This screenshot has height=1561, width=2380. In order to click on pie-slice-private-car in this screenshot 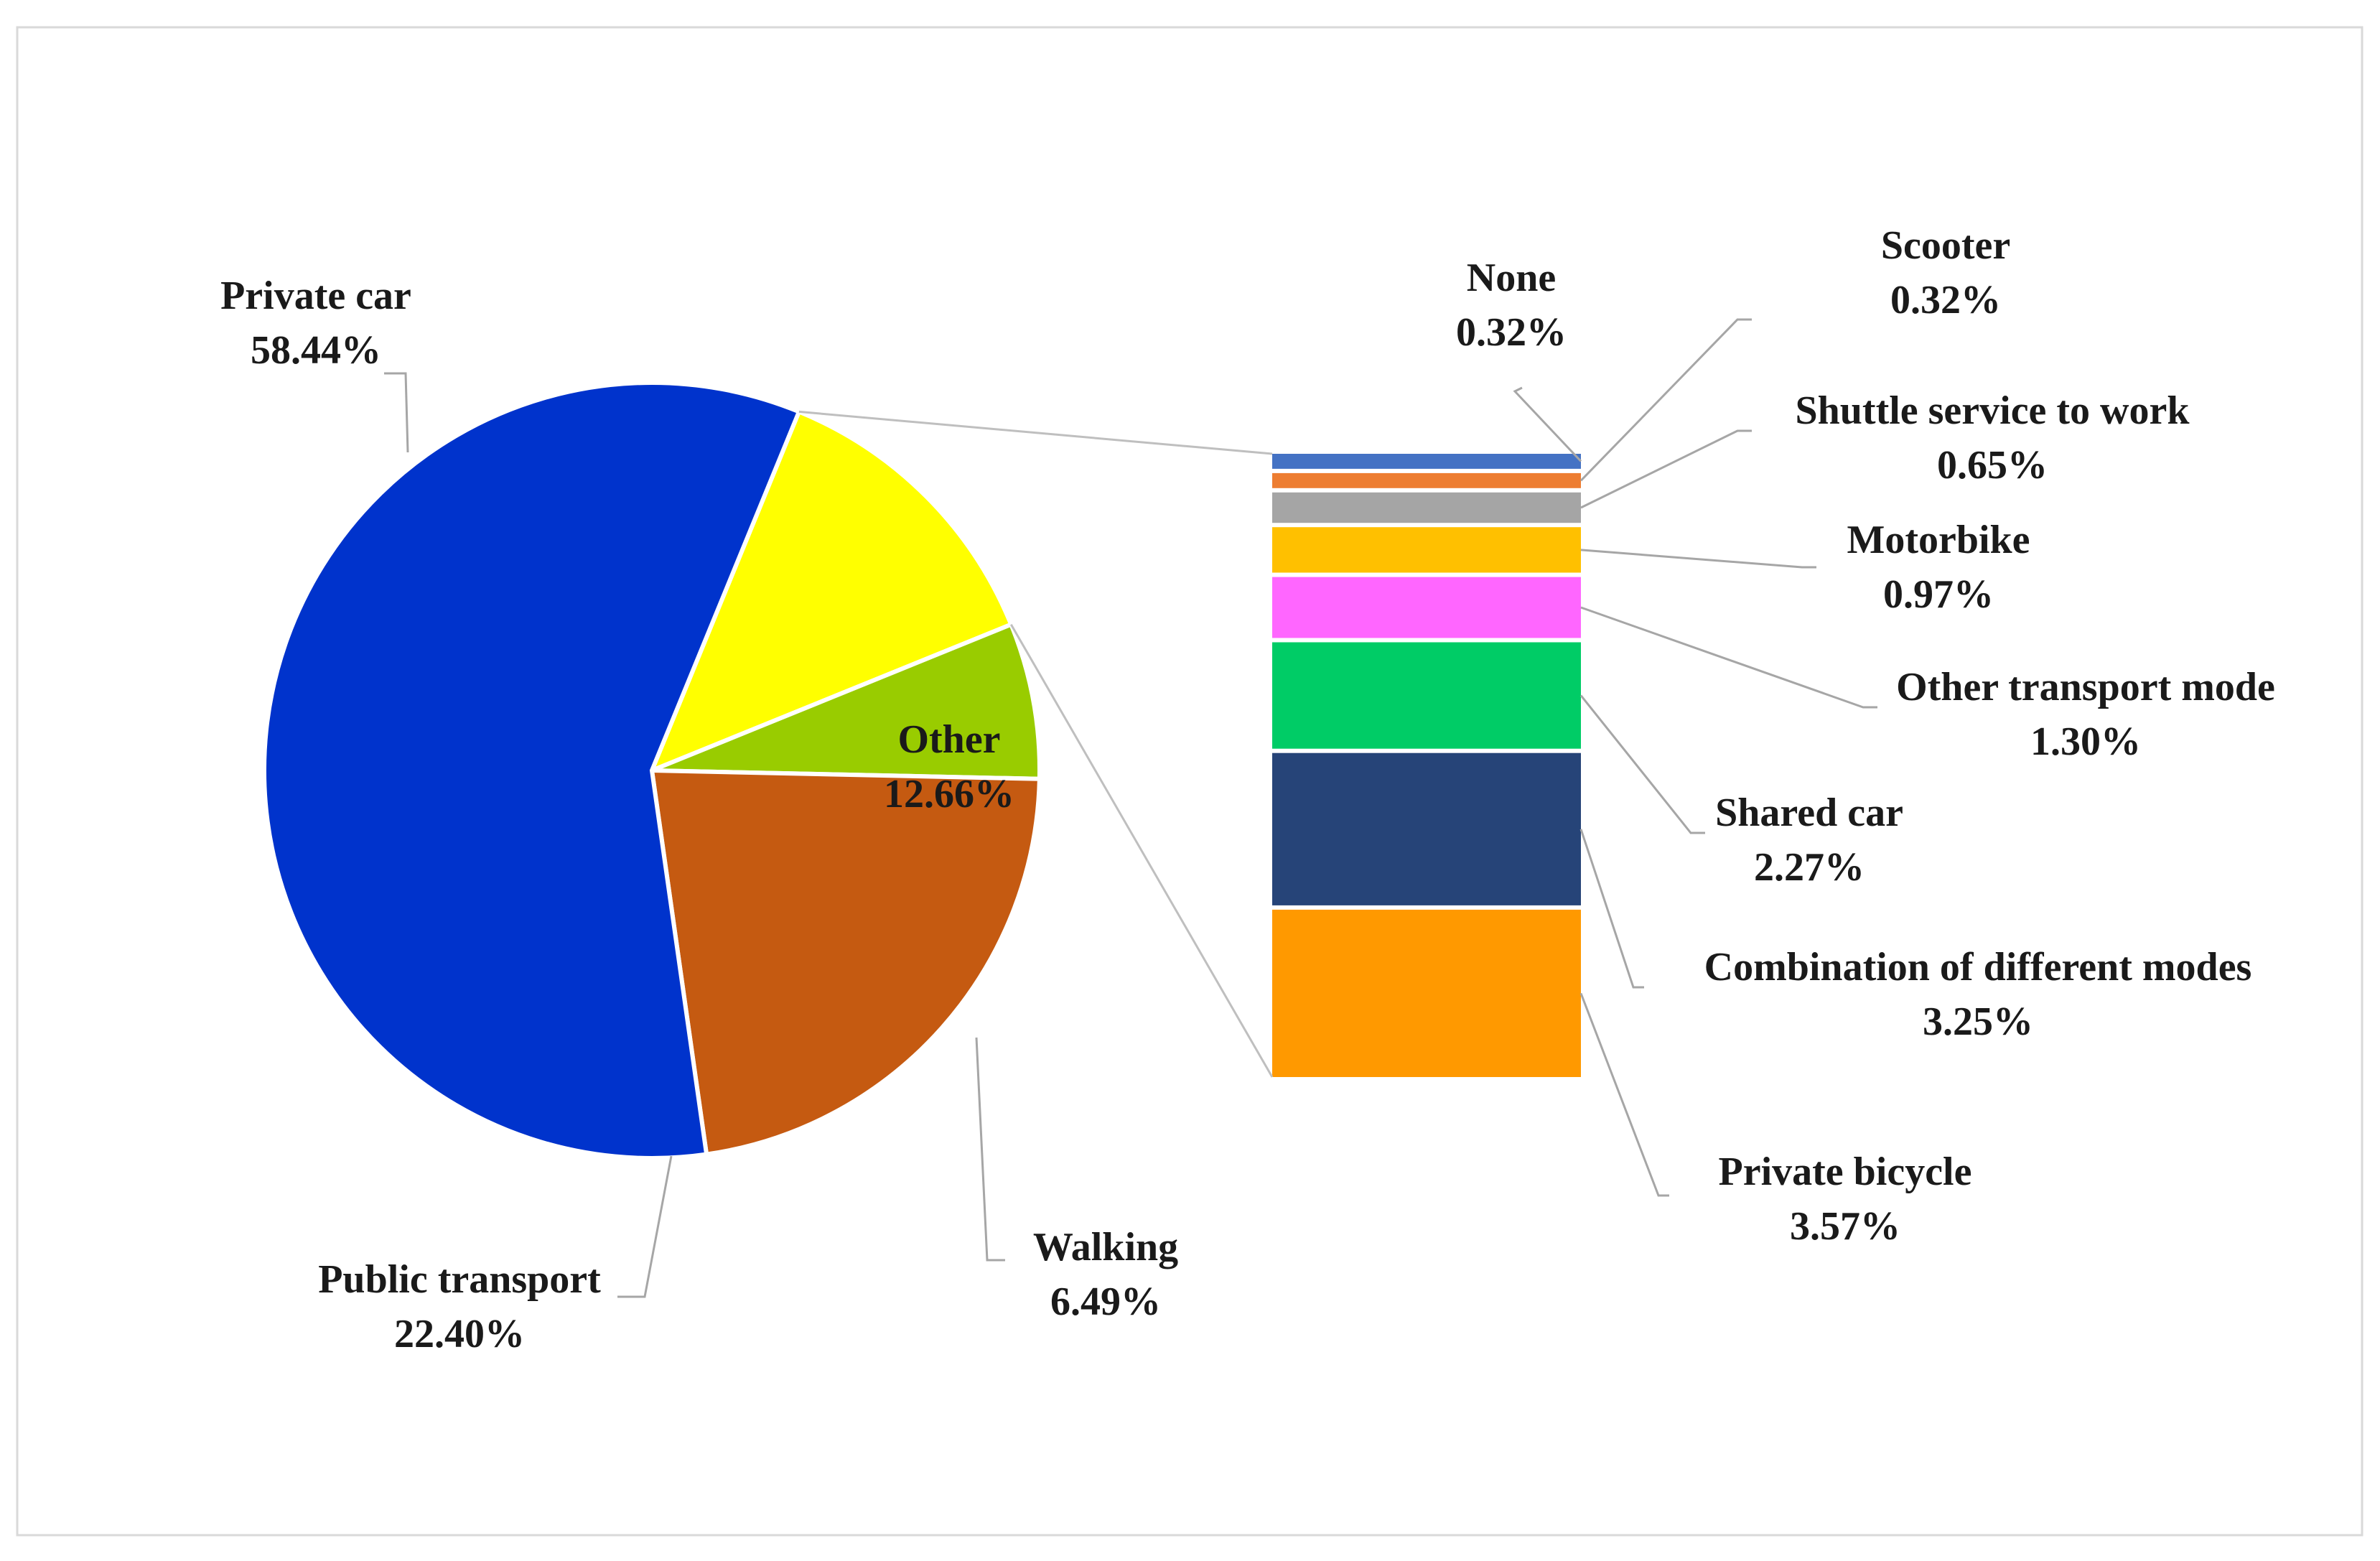, I will do `click(531, 770)`.